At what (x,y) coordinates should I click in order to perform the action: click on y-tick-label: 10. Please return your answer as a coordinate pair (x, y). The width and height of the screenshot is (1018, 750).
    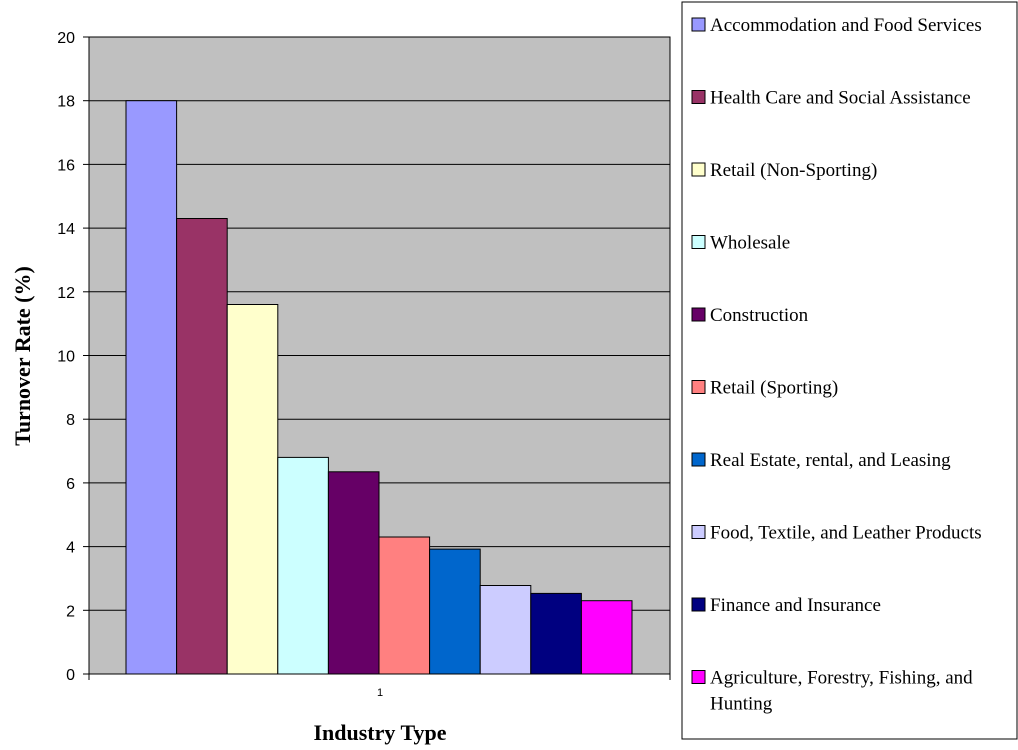
    Looking at the image, I should click on (66, 357).